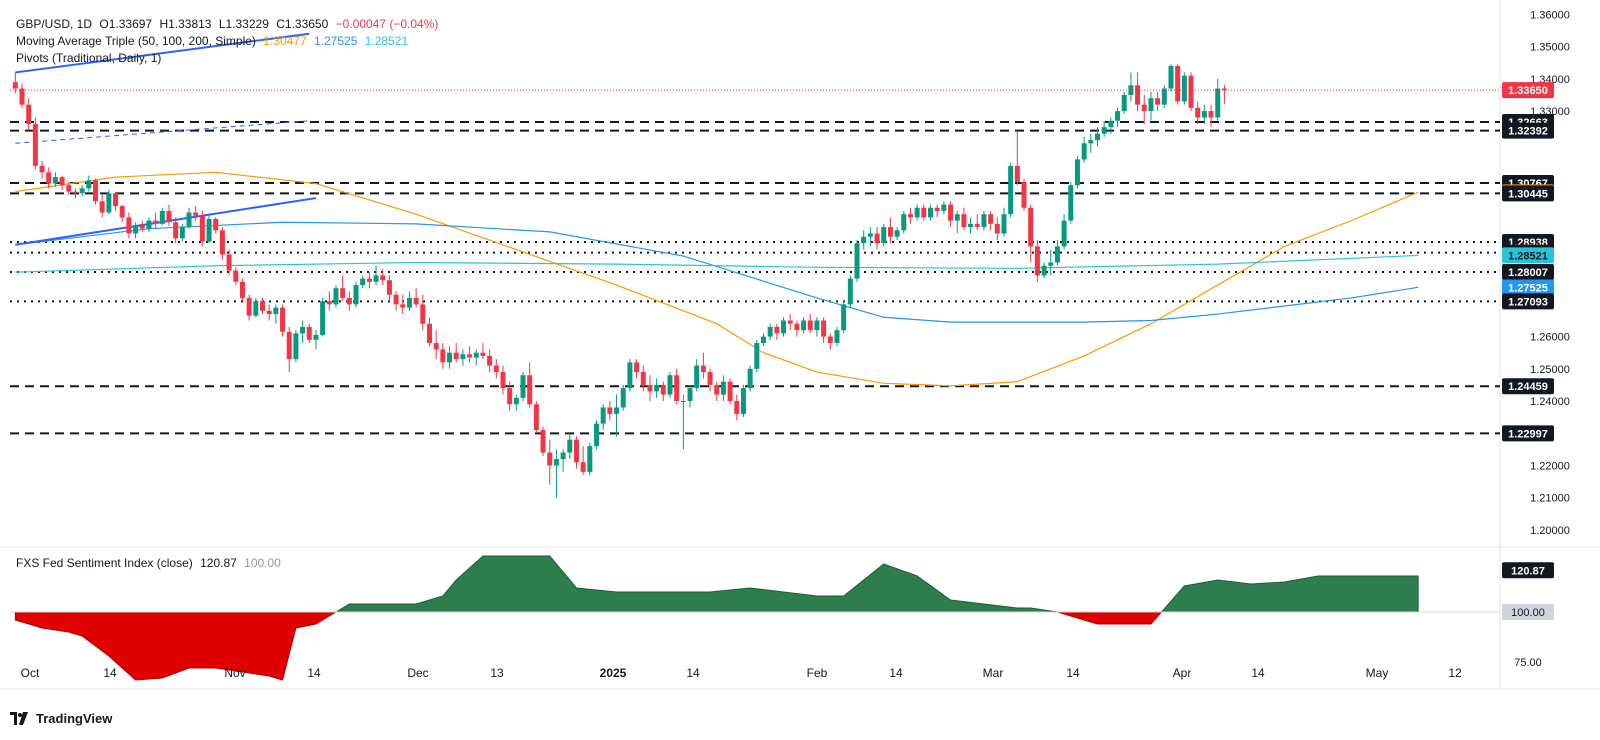 This screenshot has width=1600, height=740. Describe the element at coordinates (1528, 287) in the screenshot. I see `price-badge: 1.27525` at that location.